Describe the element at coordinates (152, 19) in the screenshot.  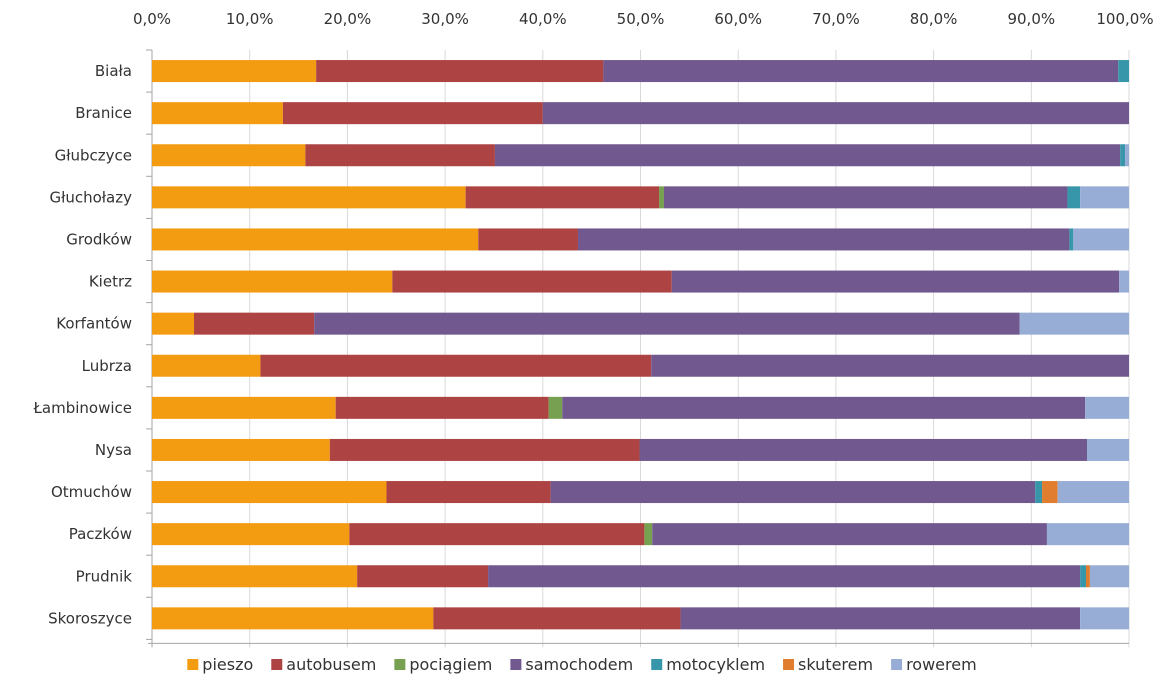
I see `x-tick-label: 0,0%` at that location.